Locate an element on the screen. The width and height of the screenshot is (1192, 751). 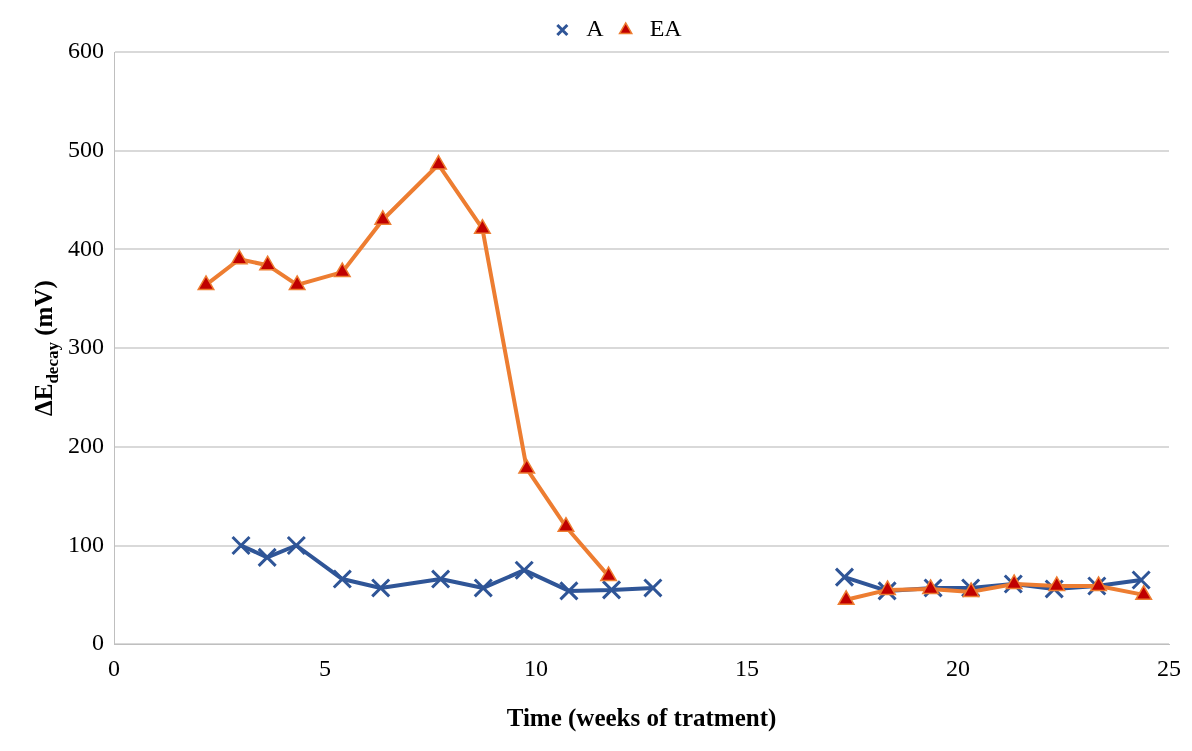
x-tick-label: 25 is located at coordinates (1169, 667).